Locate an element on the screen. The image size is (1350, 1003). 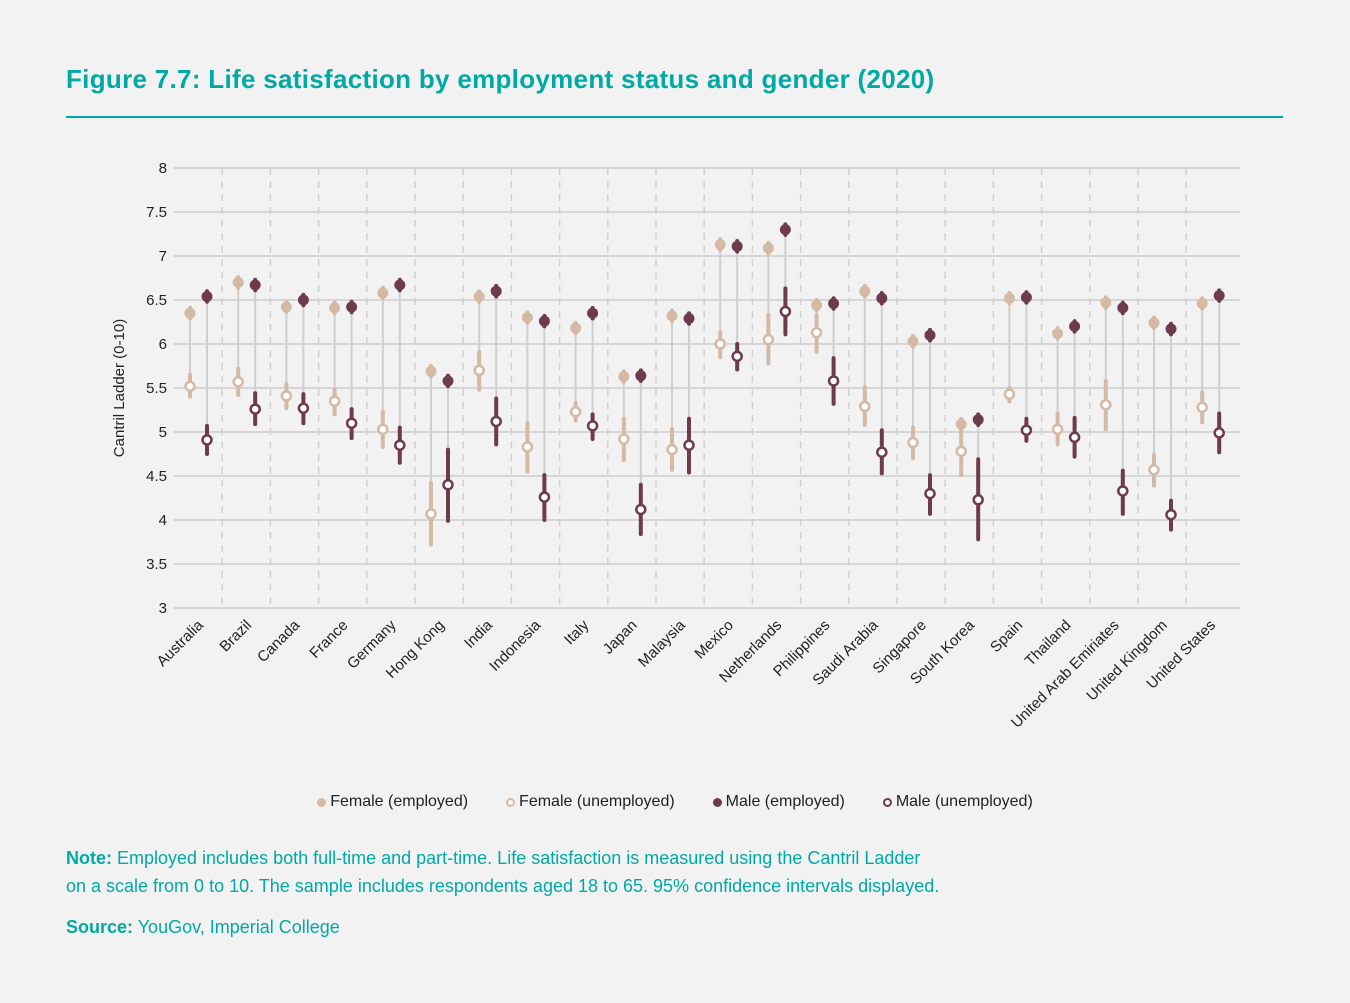
x-tick-label: Italy is located at coordinates (577, 632).